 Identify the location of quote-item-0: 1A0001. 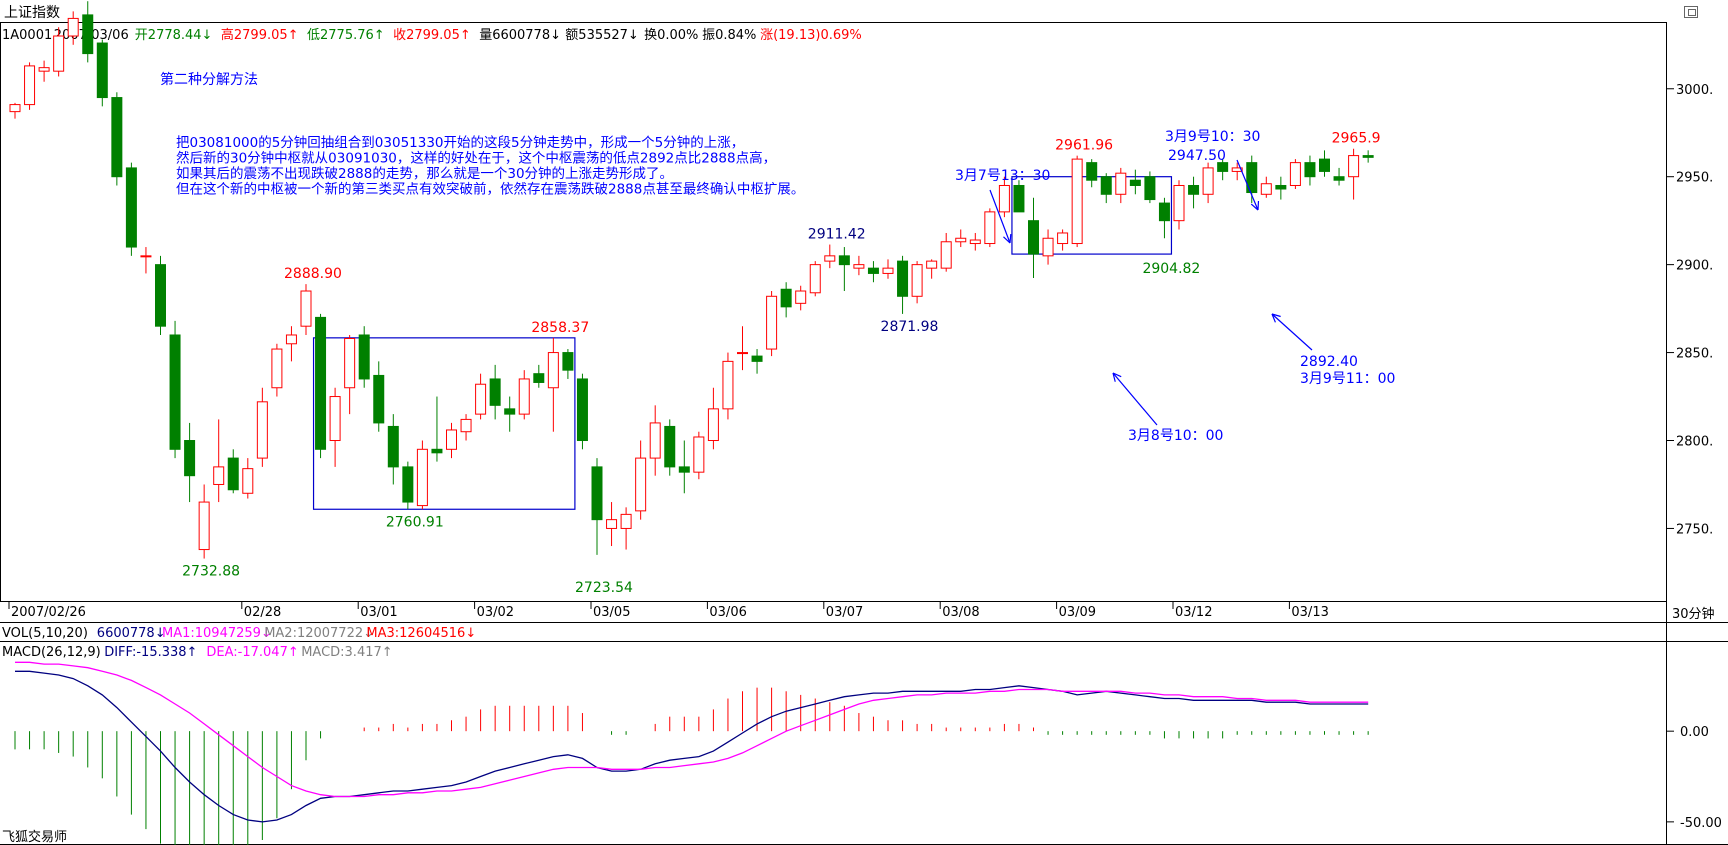
(27, 35).